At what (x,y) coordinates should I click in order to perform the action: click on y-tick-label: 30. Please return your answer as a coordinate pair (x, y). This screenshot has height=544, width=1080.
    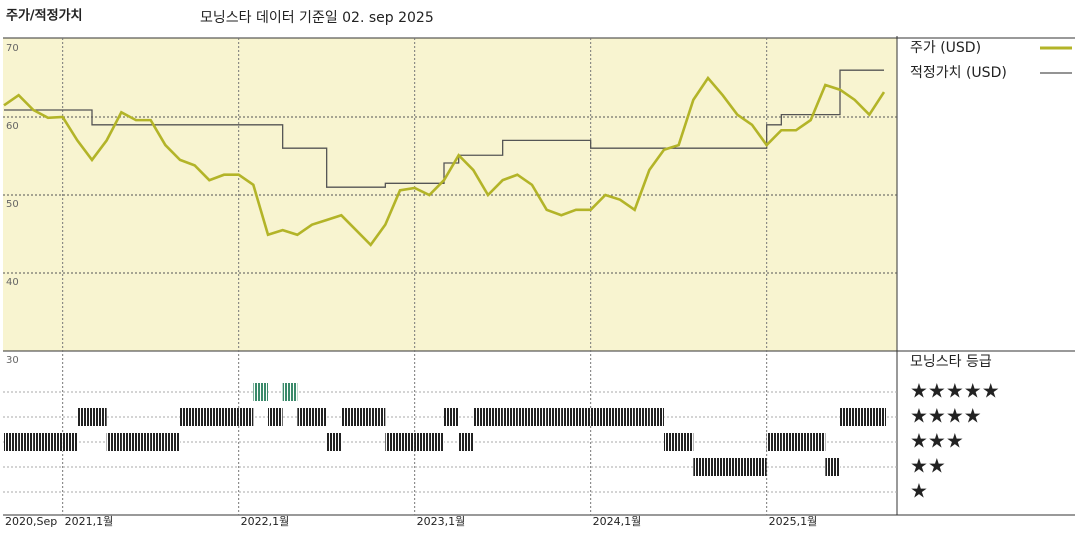
    Looking at the image, I should click on (12, 360).